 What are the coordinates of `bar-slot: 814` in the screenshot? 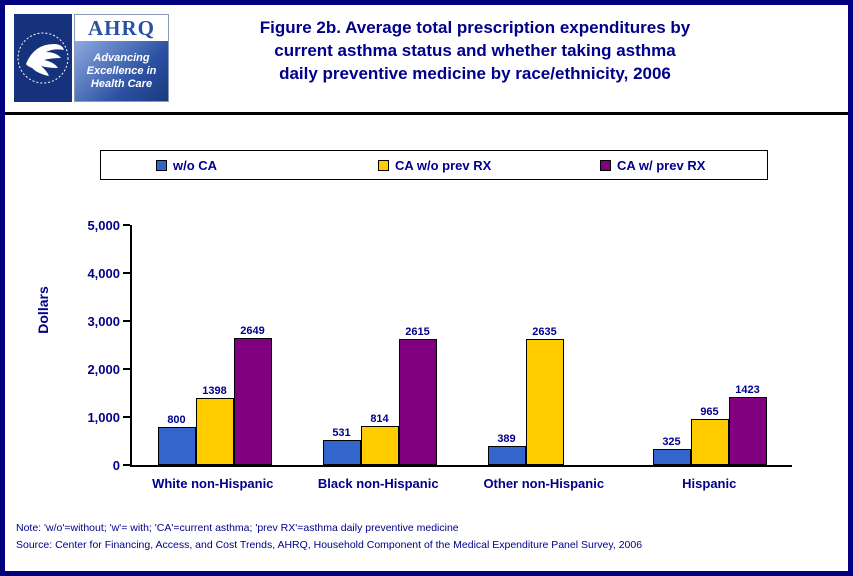 It's located at (379, 345).